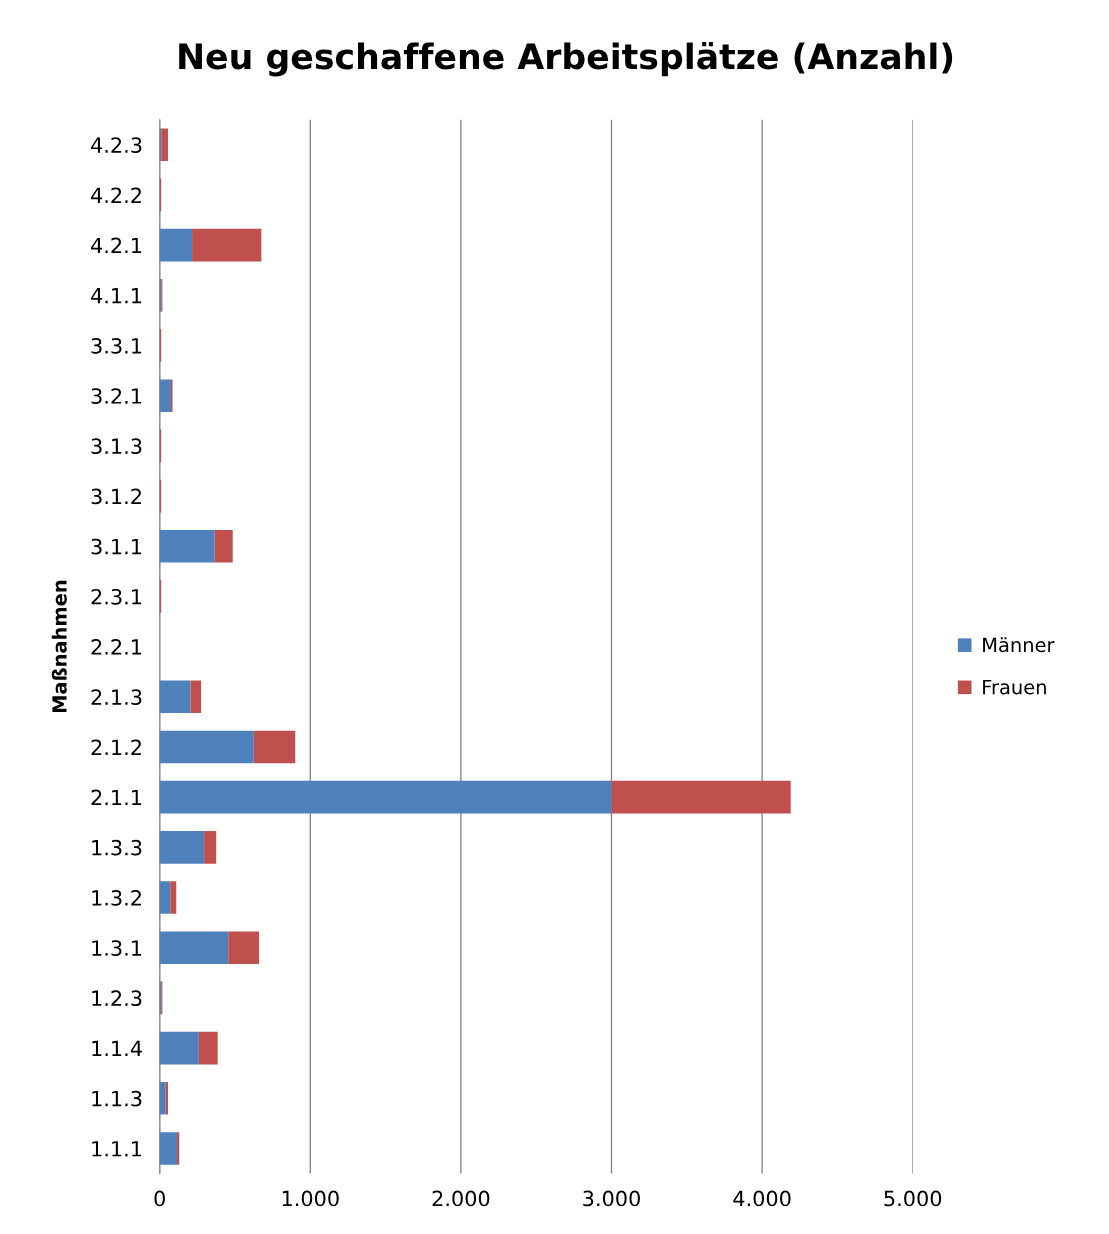 This screenshot has width=1109, height=1234. I want to click on x-tick-label: 2.000, so click(461, 1198).